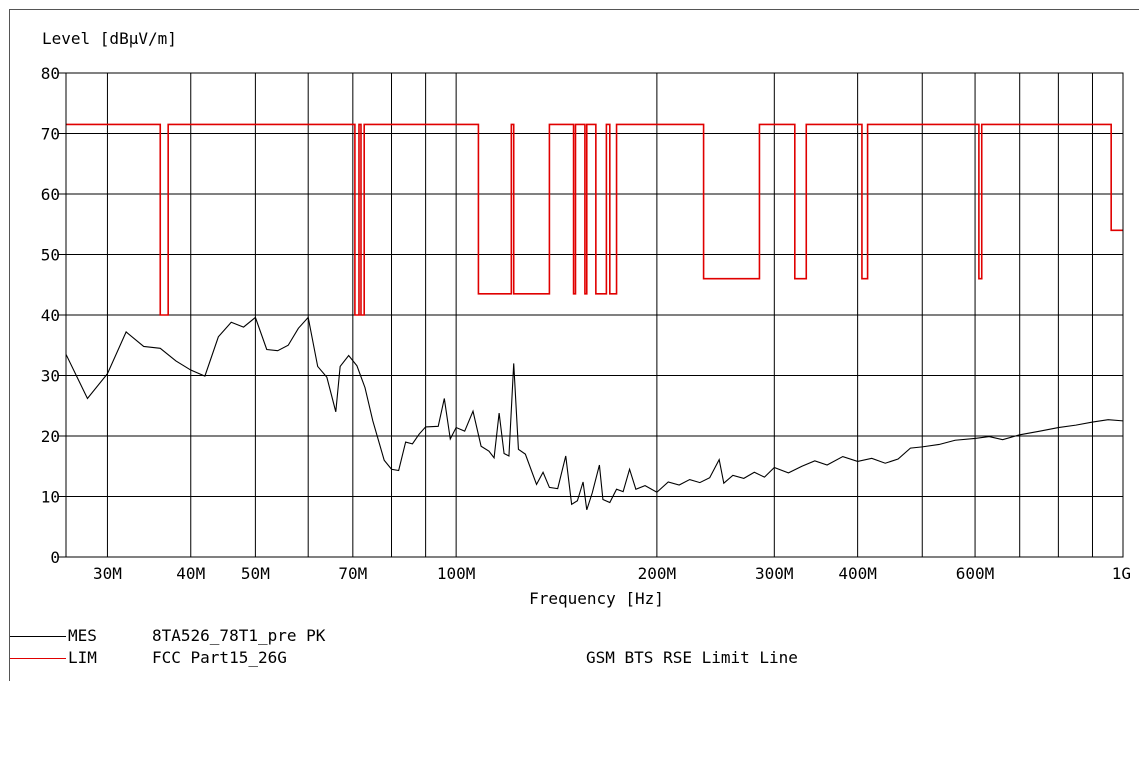 This screenshot has width=1141, height=762. Describe the element at coordinates (50, 255) in the screenshot. I see `y-tick-label: 50` at that location.